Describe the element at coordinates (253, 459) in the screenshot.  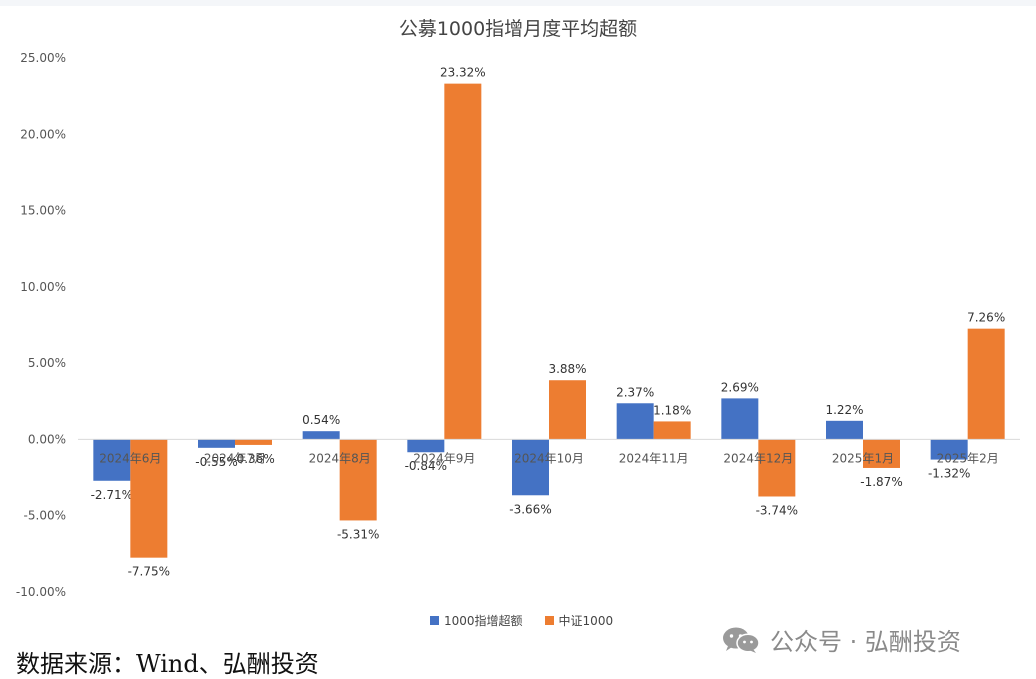
I see `data-label-series-2: -0.36%` at that location.